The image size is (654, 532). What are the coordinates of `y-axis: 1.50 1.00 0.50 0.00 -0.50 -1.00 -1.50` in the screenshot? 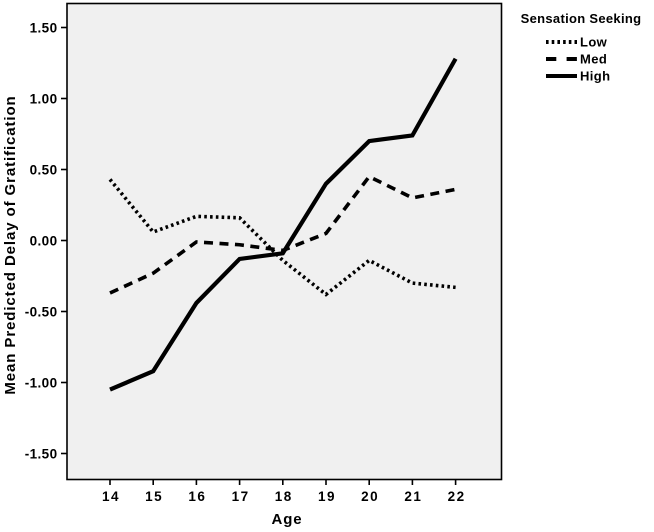 It's located at (46, 240).